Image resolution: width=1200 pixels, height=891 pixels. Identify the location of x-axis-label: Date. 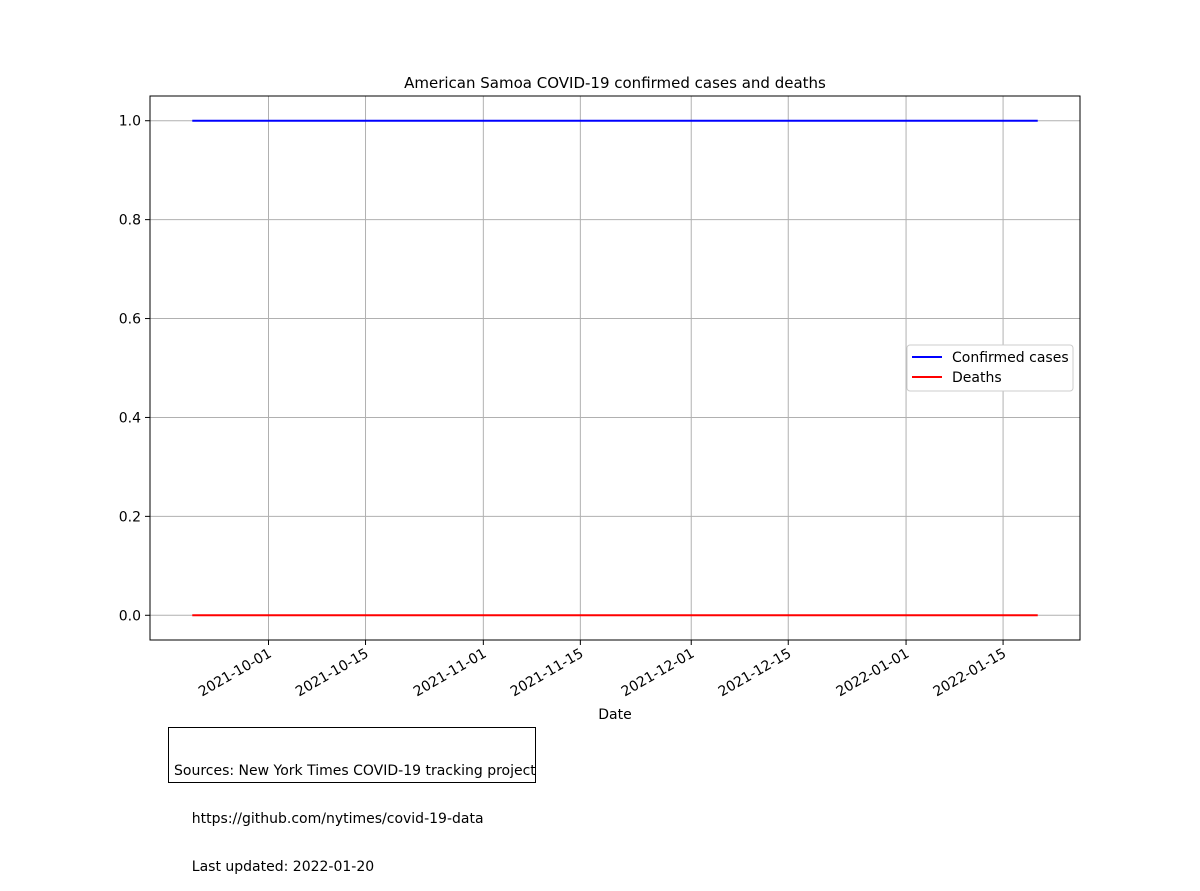
(614, 715).